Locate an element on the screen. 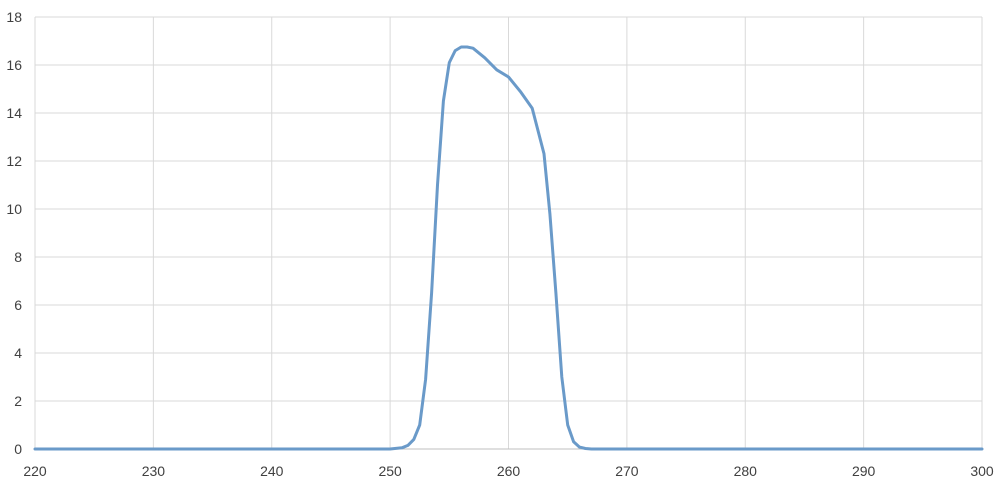 This screenshot has width=999, height=485. x-tick-label: 300 is located at coordinates (982, 471).